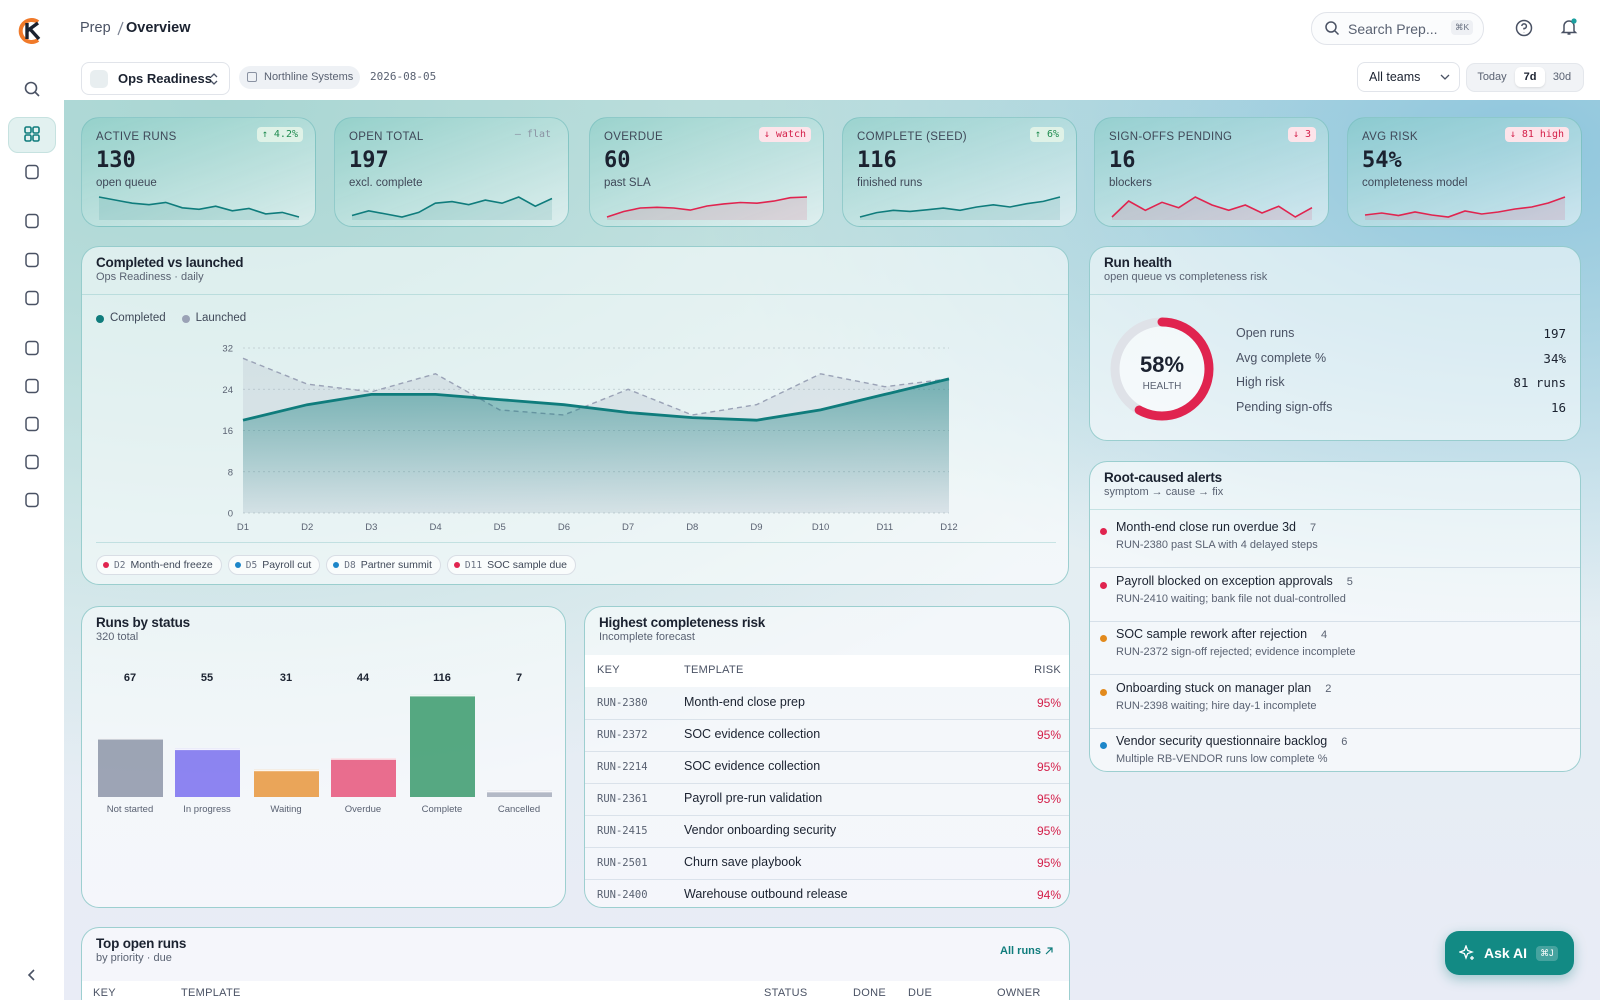  What do you see at coordinates (165, 78) in the screenshot?
I see `workspace-name: Ops Readiness` at bounding box center [165, 78].